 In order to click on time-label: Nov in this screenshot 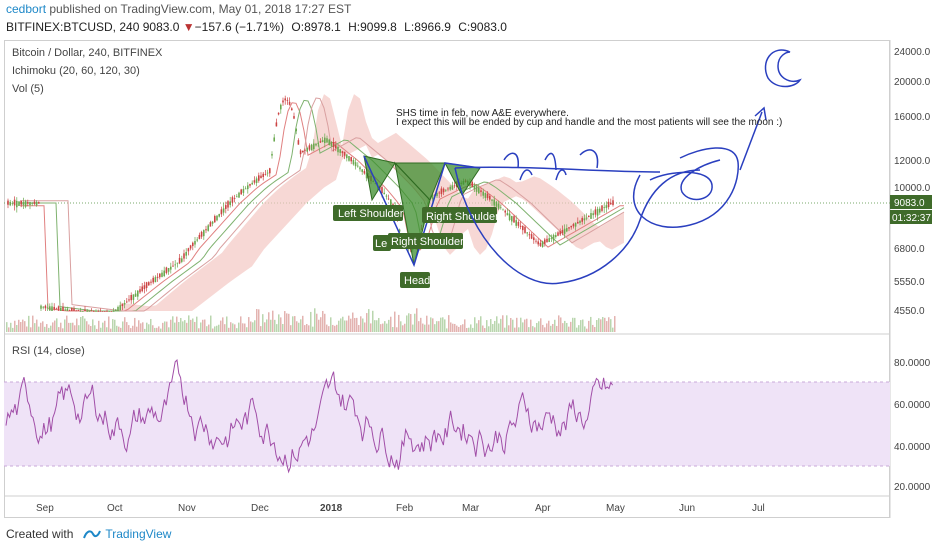, I will do `click(187, 508)`.